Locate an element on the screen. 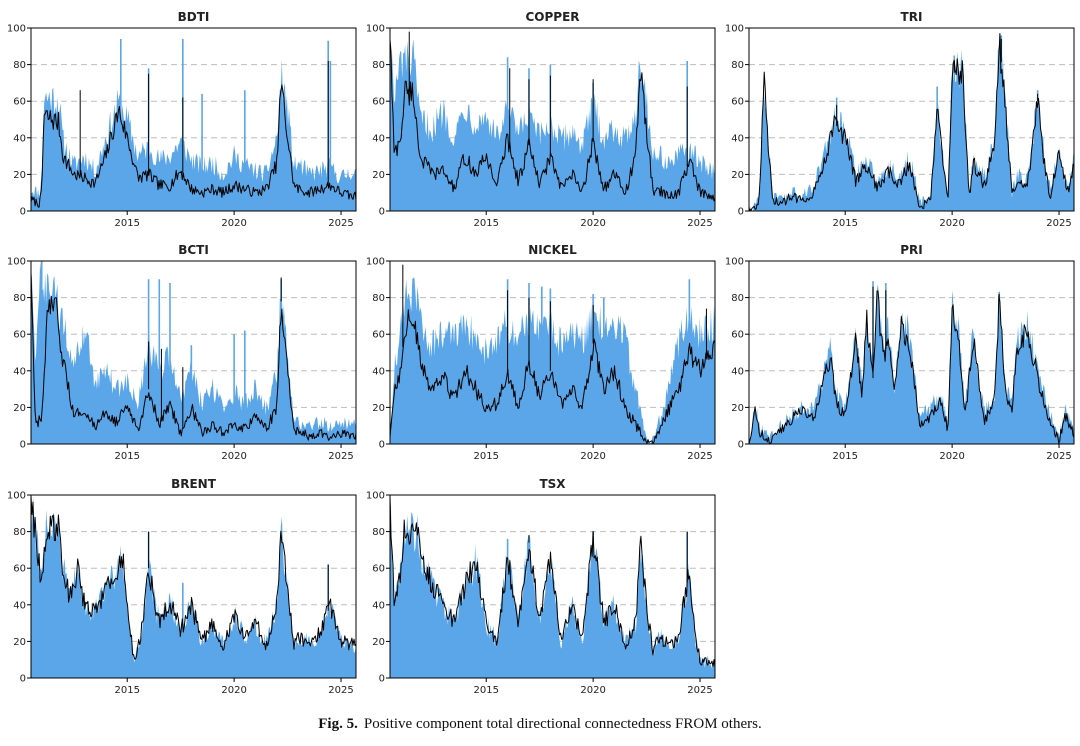 This screenshot has height=746, width=1080. panel-pri: PRI 0 20 40 60 80 100 2015 2020 2025 is located at coordinates (900, 352).